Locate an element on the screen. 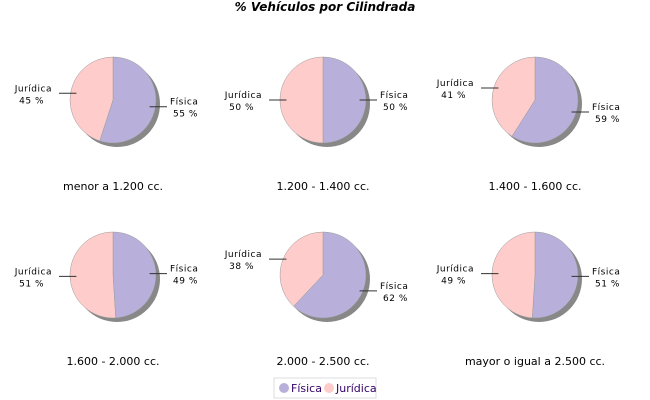 The image size is (650, 400). slice-label-percent: 41 % is located at coordinates (453, 96).